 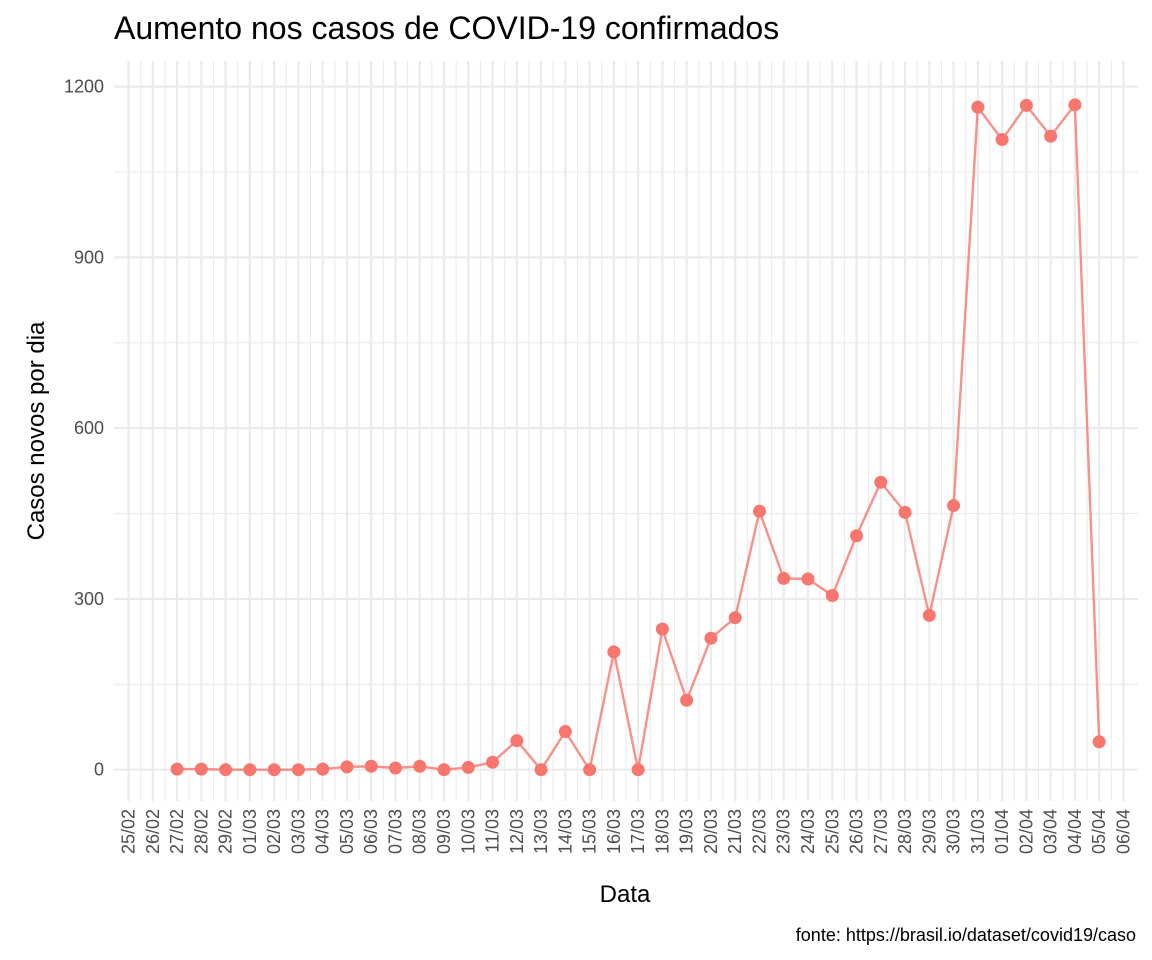 What do you see at coordinates (1051, 831) in the screenshot?
I see `x-tick-label: 03/04` at bounding box center [1051, 831].